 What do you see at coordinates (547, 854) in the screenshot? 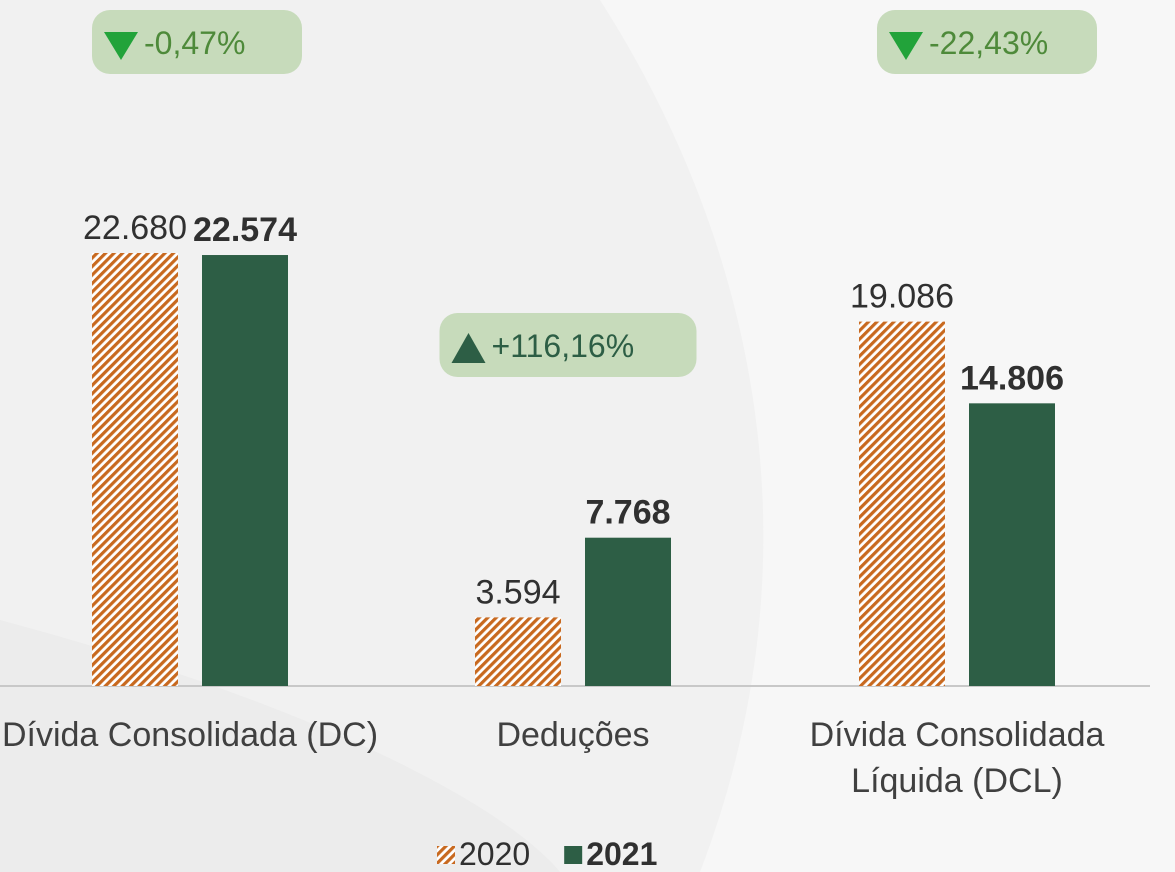
I see `legend: 2020 2021` at bounding box center [547, 854].